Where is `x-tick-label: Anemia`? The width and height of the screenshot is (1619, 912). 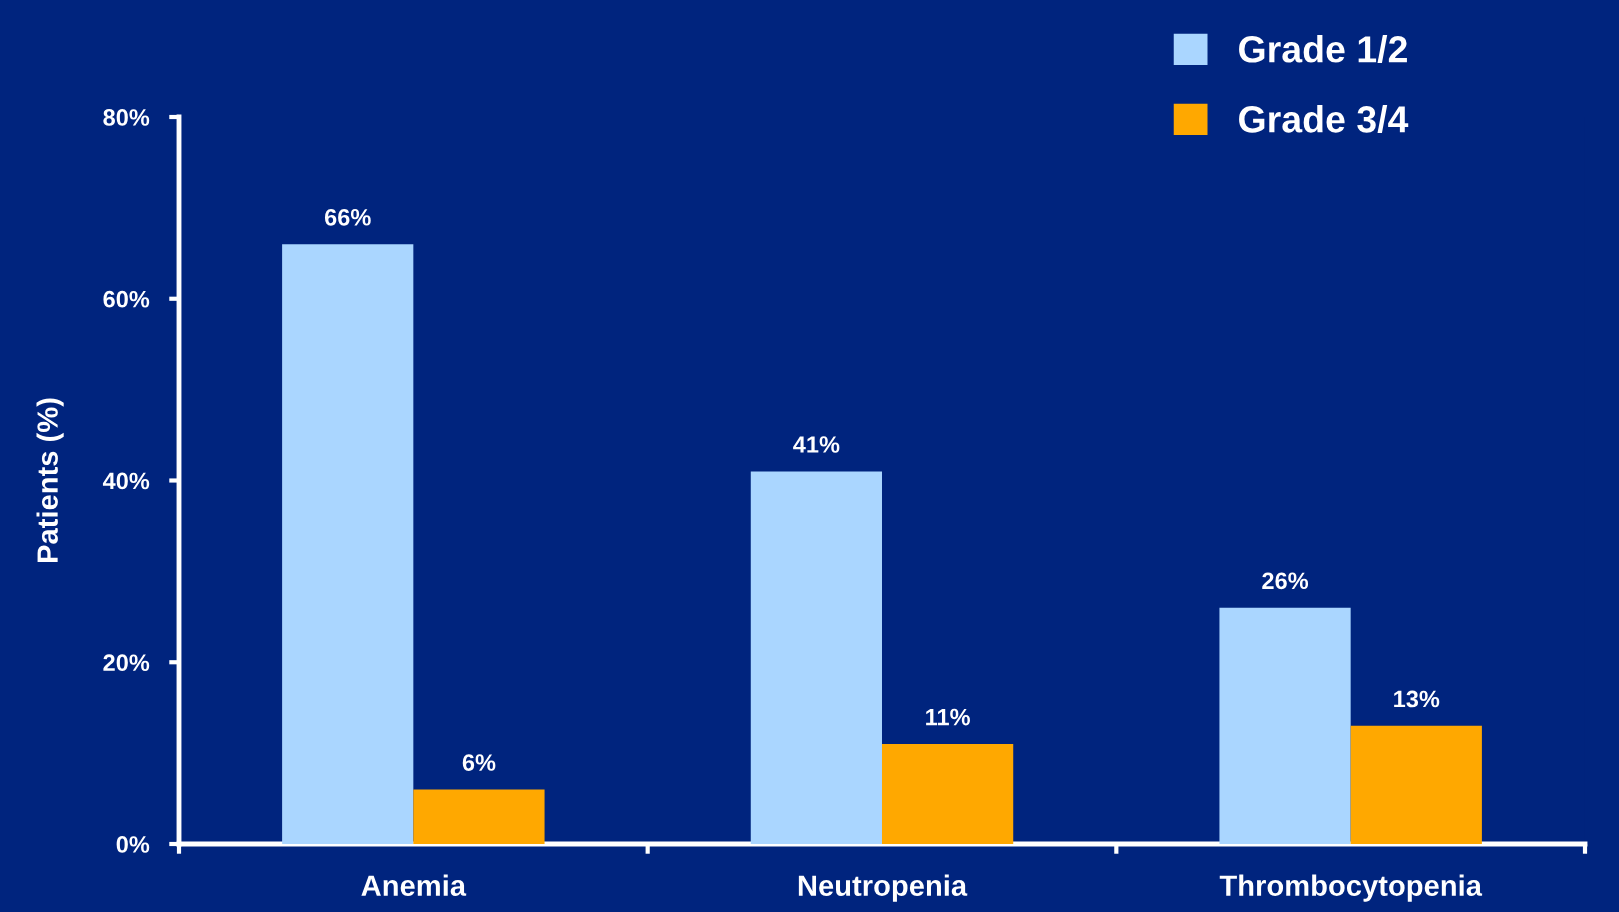 x-tick-label: Anemia is located at coordinates (414, 885).